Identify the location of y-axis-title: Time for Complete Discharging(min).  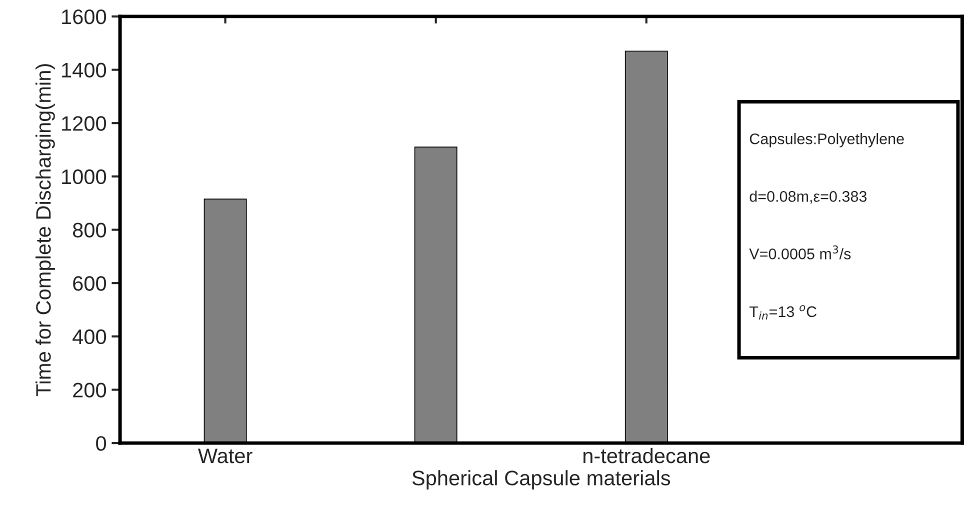
(45, 230).